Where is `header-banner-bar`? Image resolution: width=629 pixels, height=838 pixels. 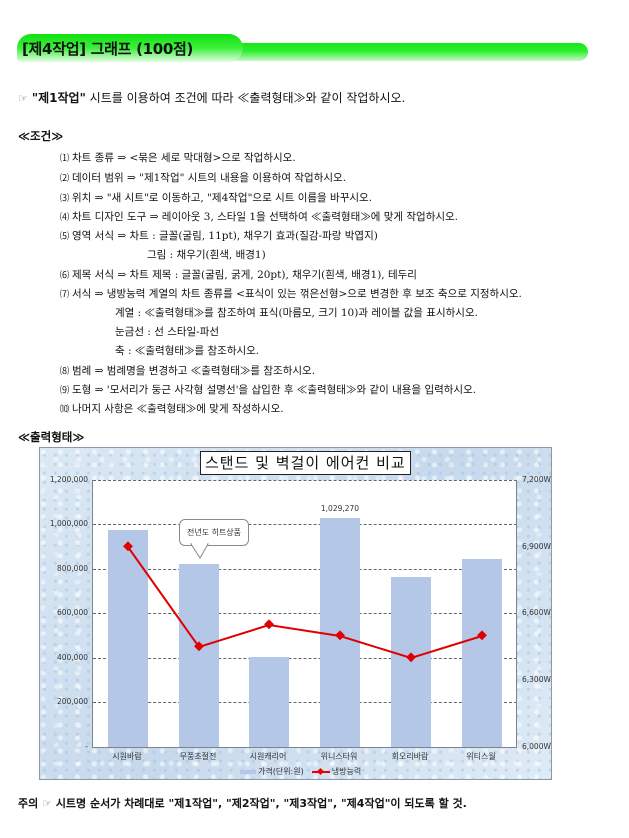 header-banner-bar is located at coordinates (379, 52).